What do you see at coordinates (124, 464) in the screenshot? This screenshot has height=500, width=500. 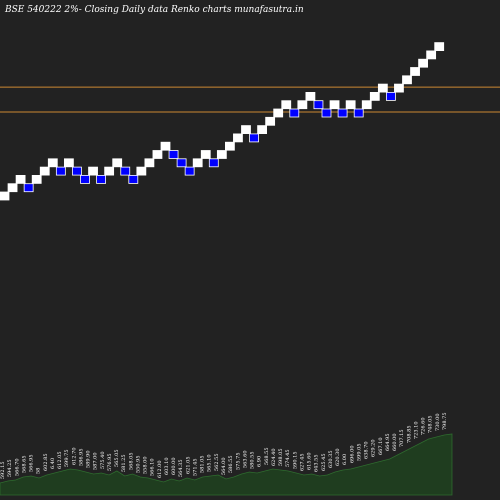 I see `volume-label: 581.25` at bounding box center [124, 464].